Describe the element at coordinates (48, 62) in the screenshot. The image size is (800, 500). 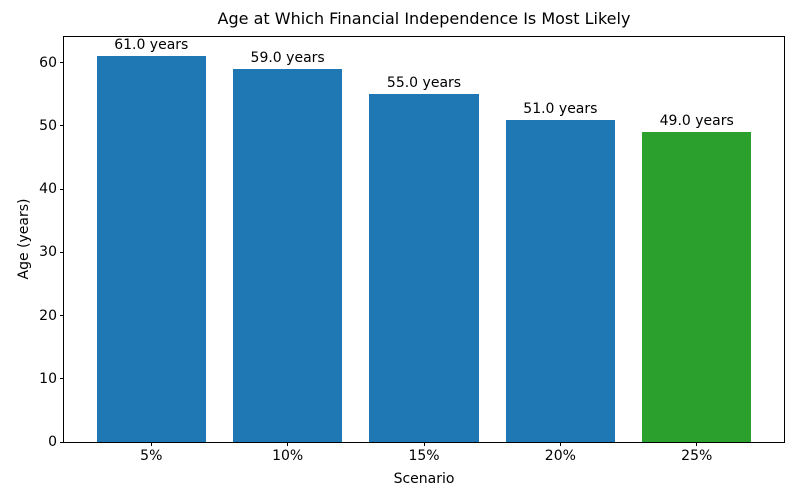
I see `y-tick-label: 60` at that location.